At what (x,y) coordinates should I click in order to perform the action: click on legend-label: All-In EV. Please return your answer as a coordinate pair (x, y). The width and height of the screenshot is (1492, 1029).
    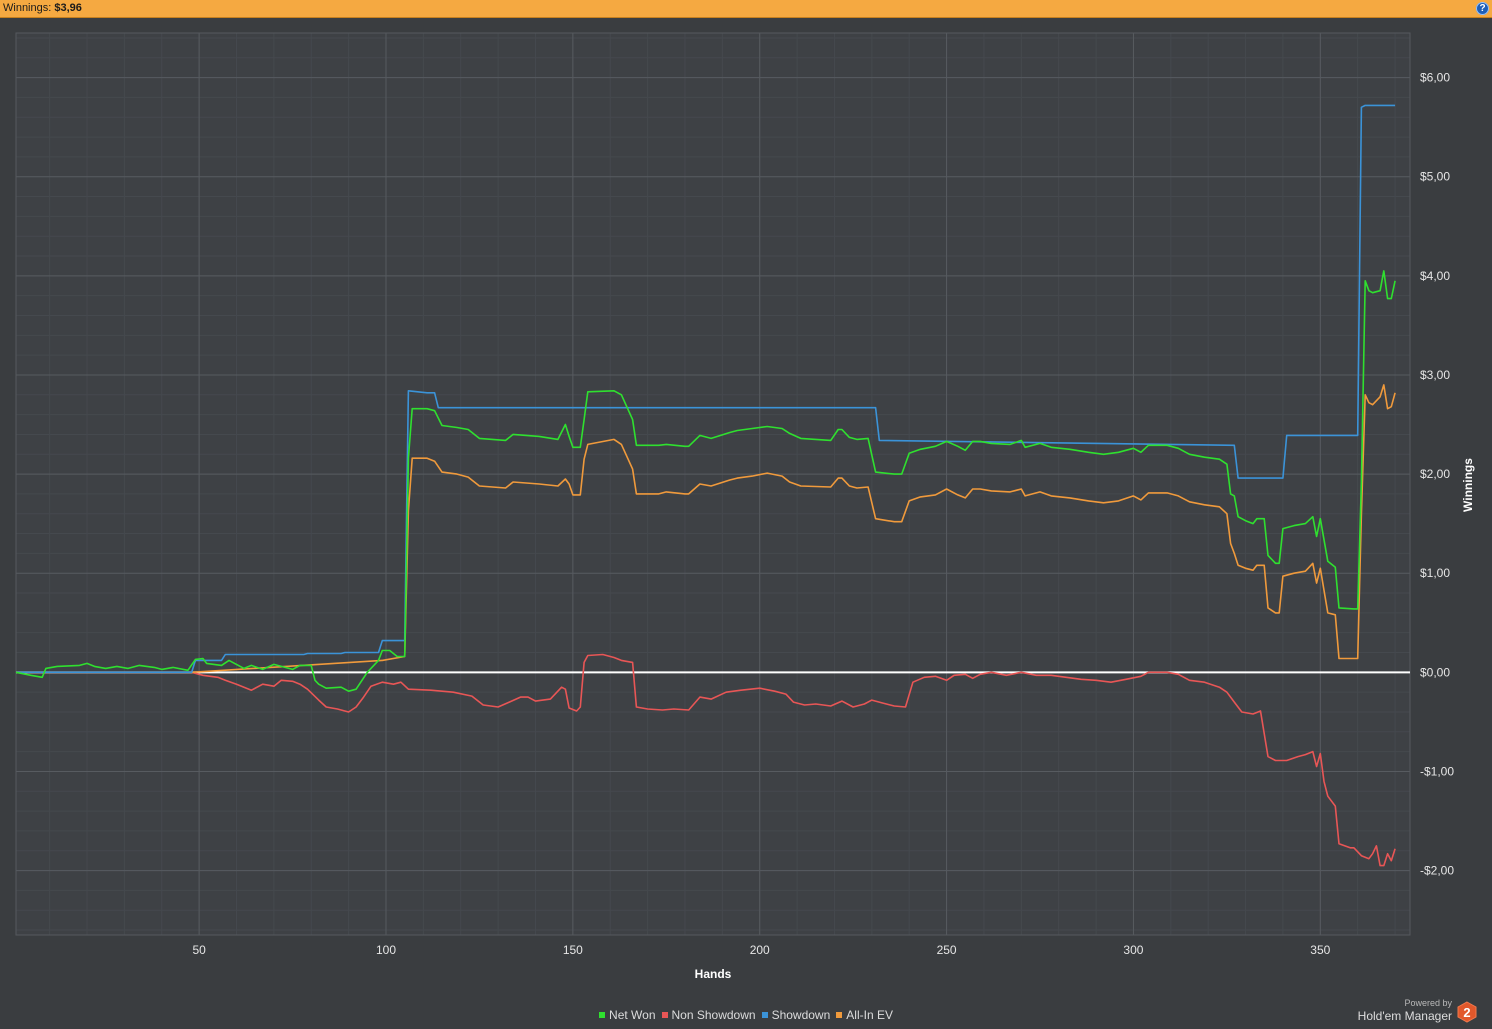
    Looking at the image, I should click on (869, 1015).